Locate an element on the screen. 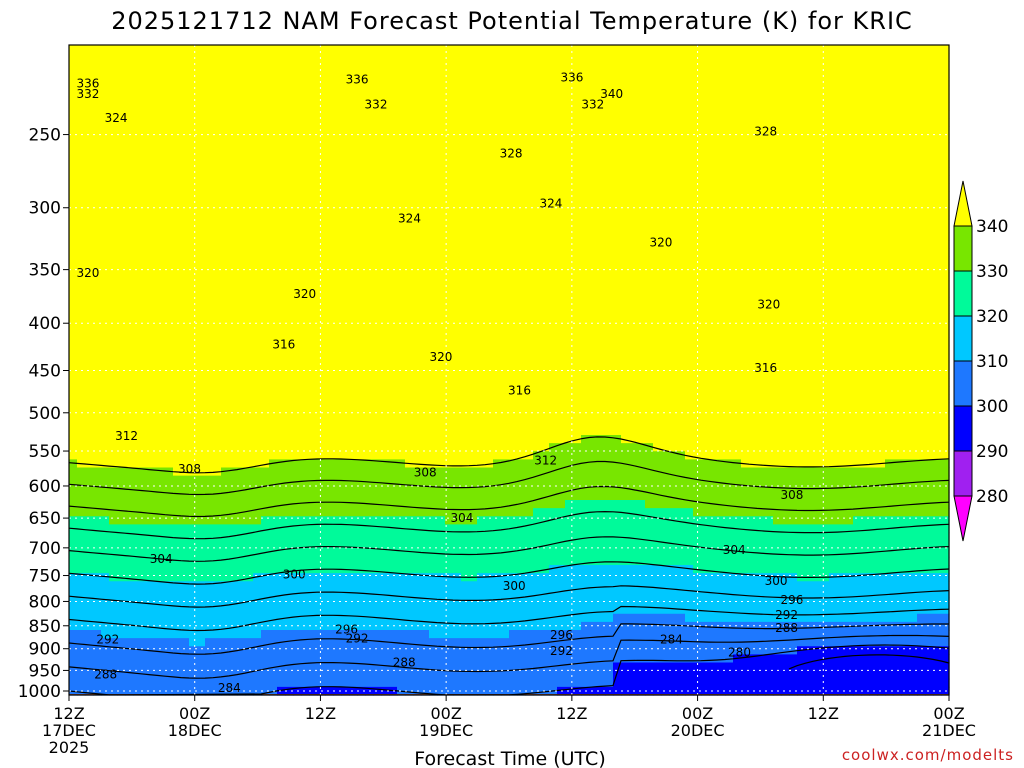 This screenshot has width=1024, height=768. y-tick-label: 850 is located at coordinates (45, 627).